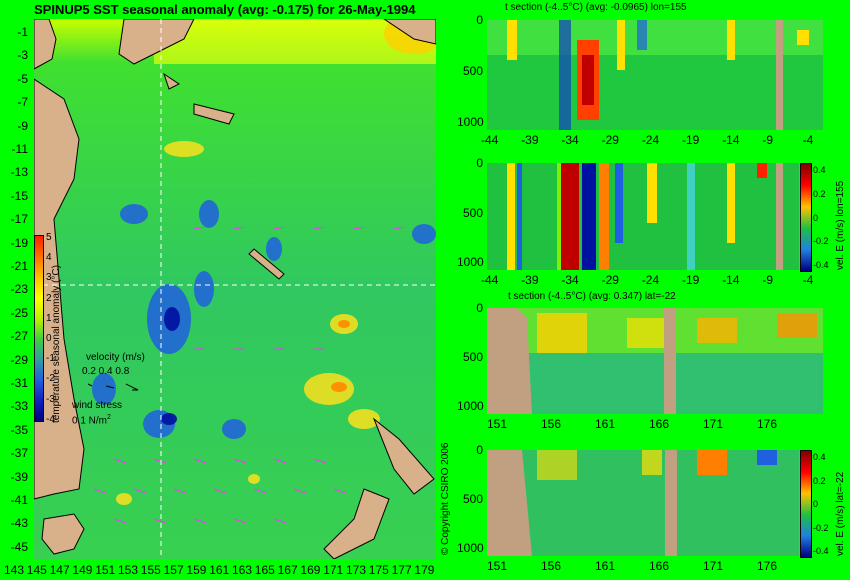  I want to click on wind-stress-scale: 0.1 N/m2, so click(91, 420).